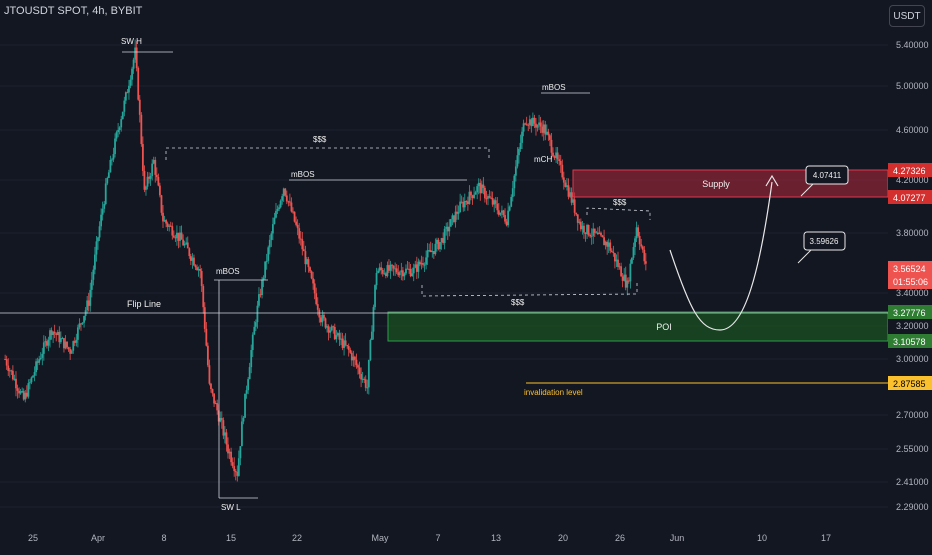 This screenshot has width=932, height=555. Describe the element at coordinates (827, 175) in the screenshot. I see `callout-4.07411: 4.07411` at that location.